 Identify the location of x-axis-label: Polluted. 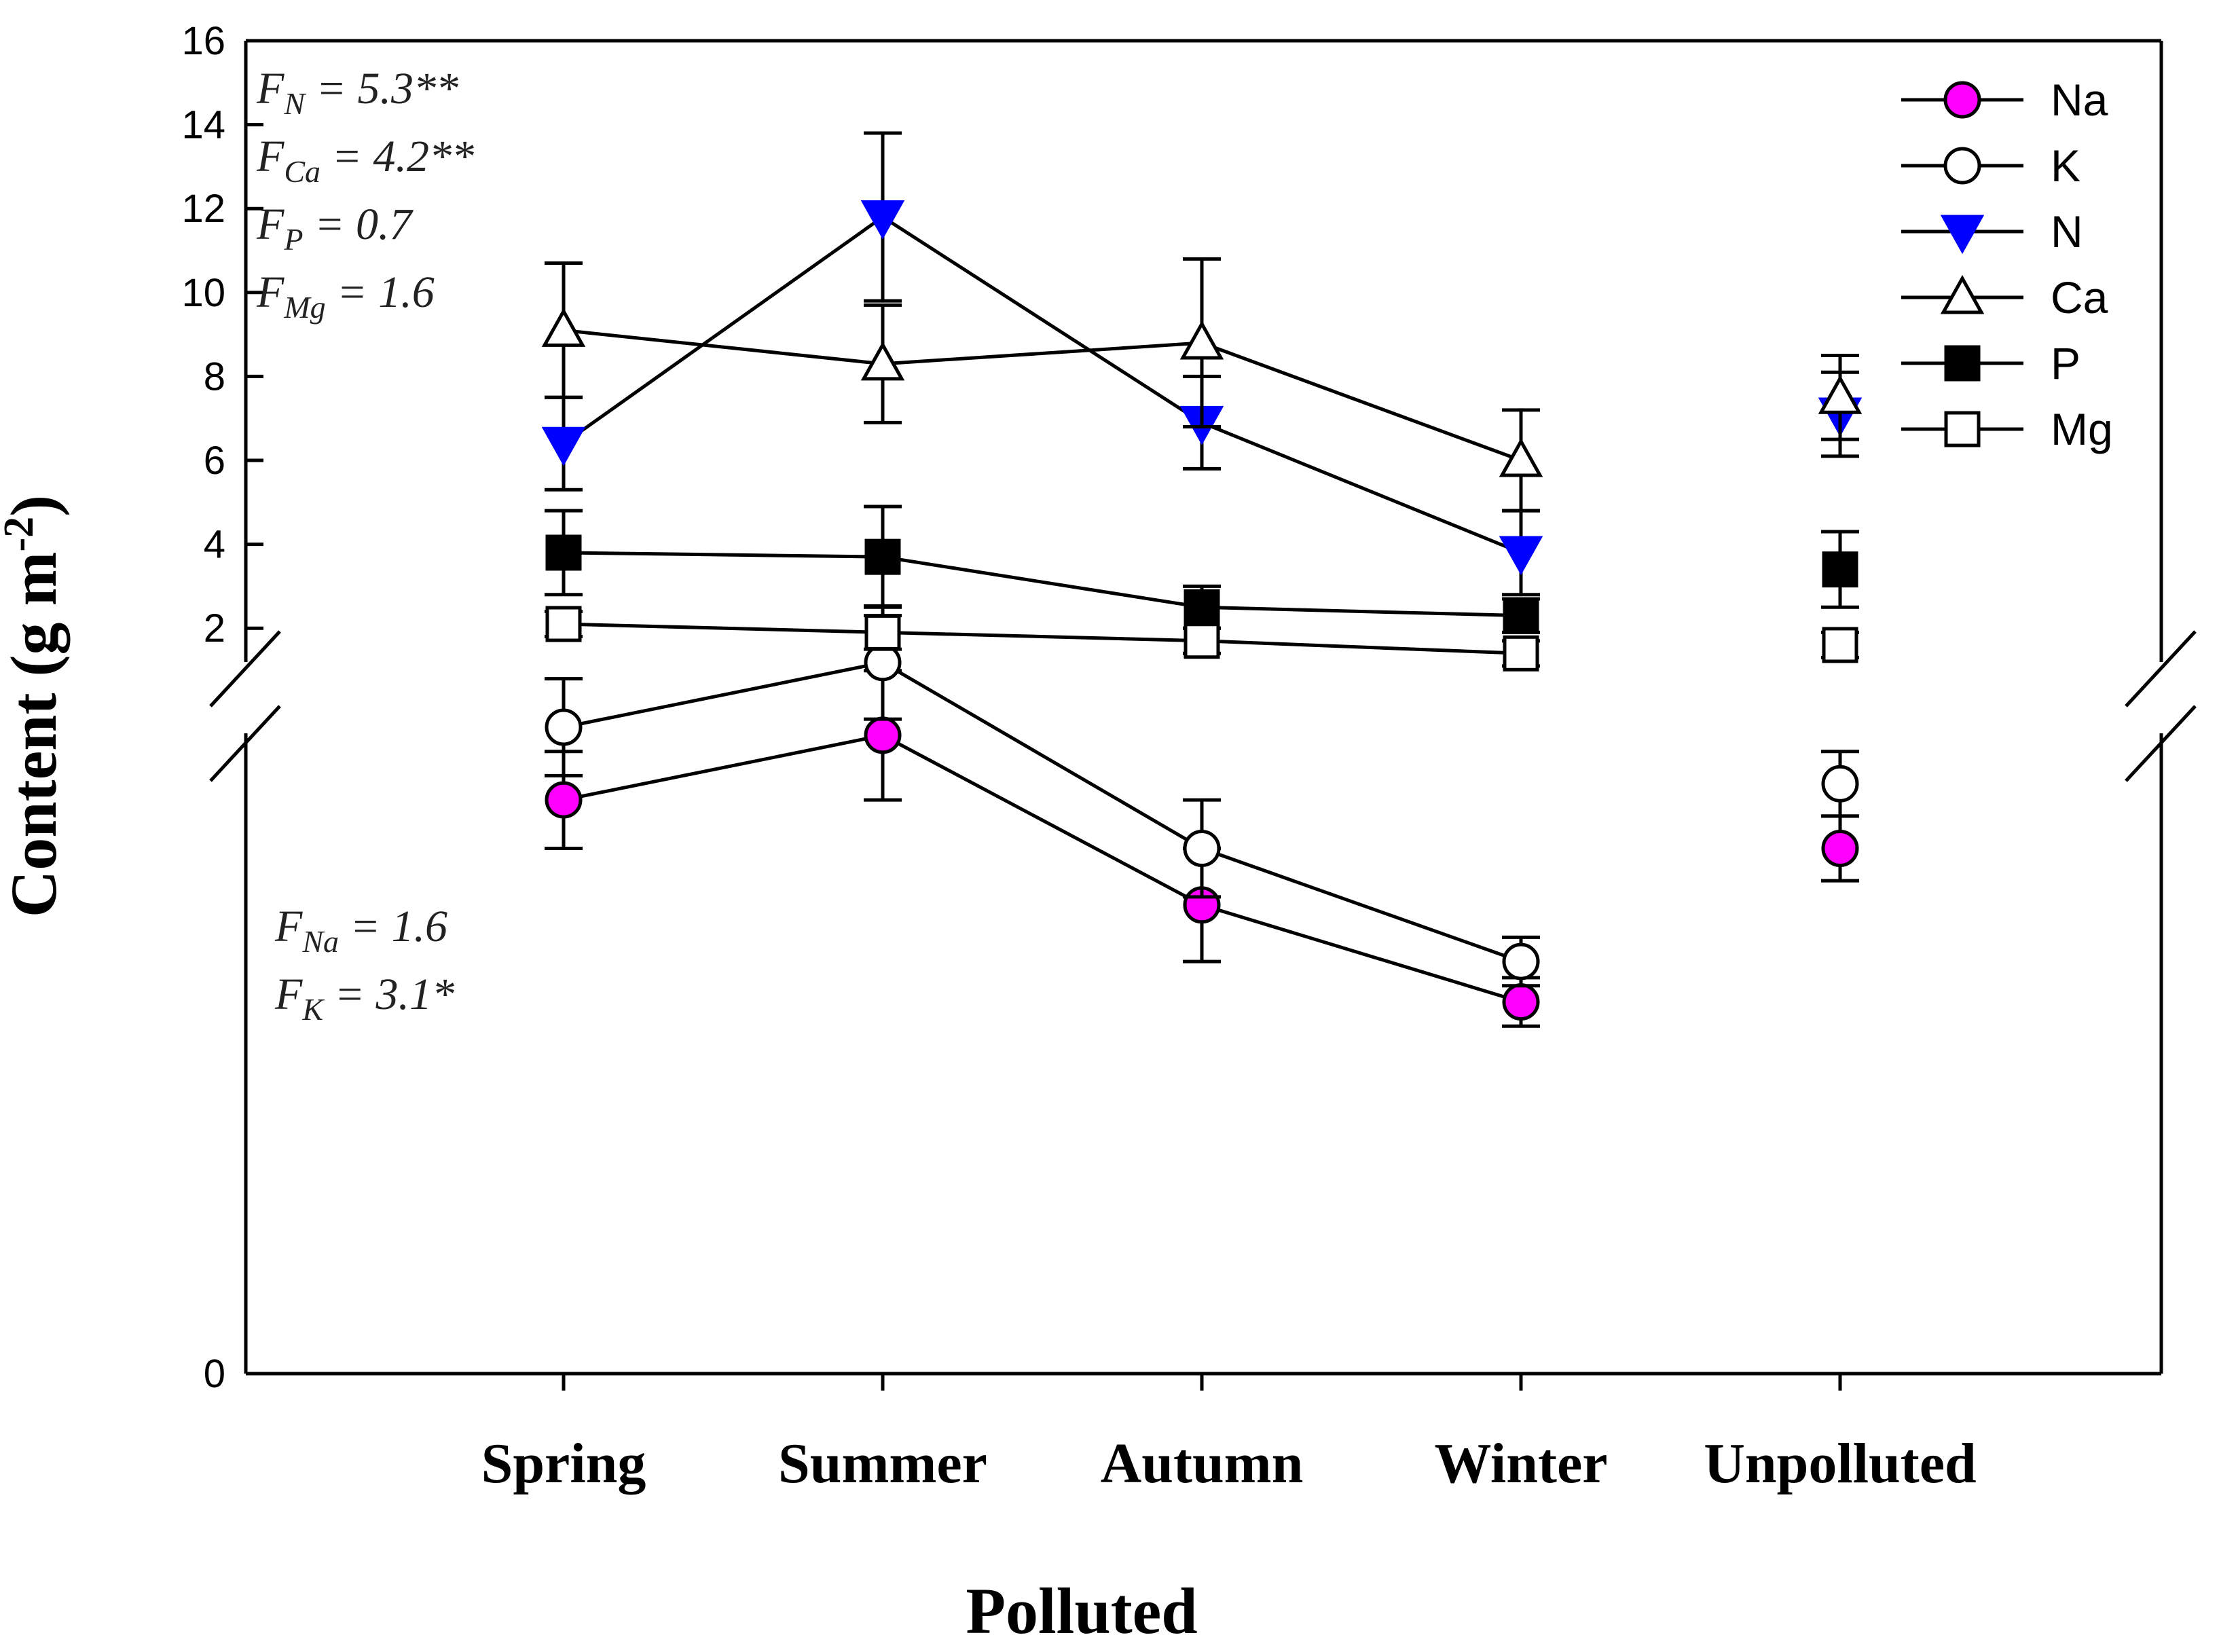
(1081, 1611).